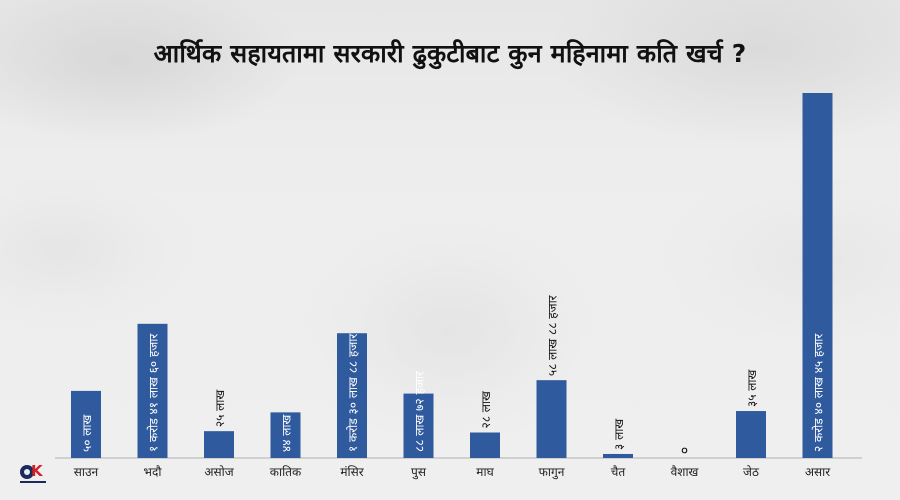 The width and height of the screenshot is (900, 500). What do you see at coordinates (685, 472) in the screenshot?
I see `x-tick-label: वैशाख` at bounding box center [685, 472].